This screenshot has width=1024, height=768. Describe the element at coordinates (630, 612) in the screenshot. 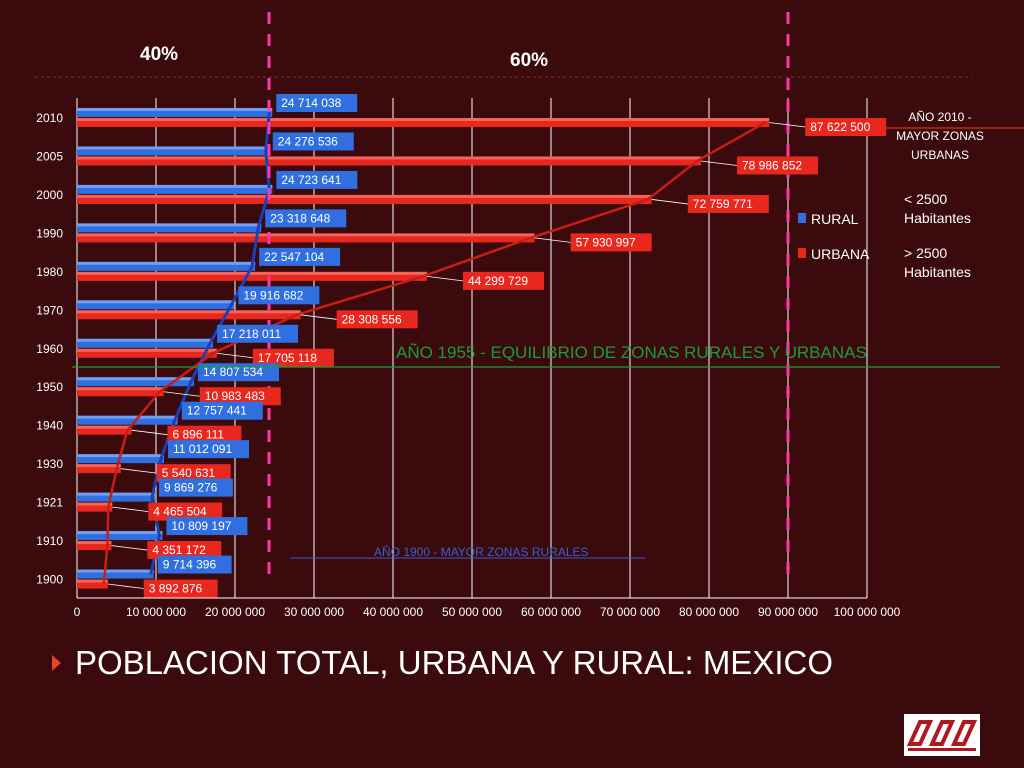

I see `x-tick-label: 70 000 000` at that location.